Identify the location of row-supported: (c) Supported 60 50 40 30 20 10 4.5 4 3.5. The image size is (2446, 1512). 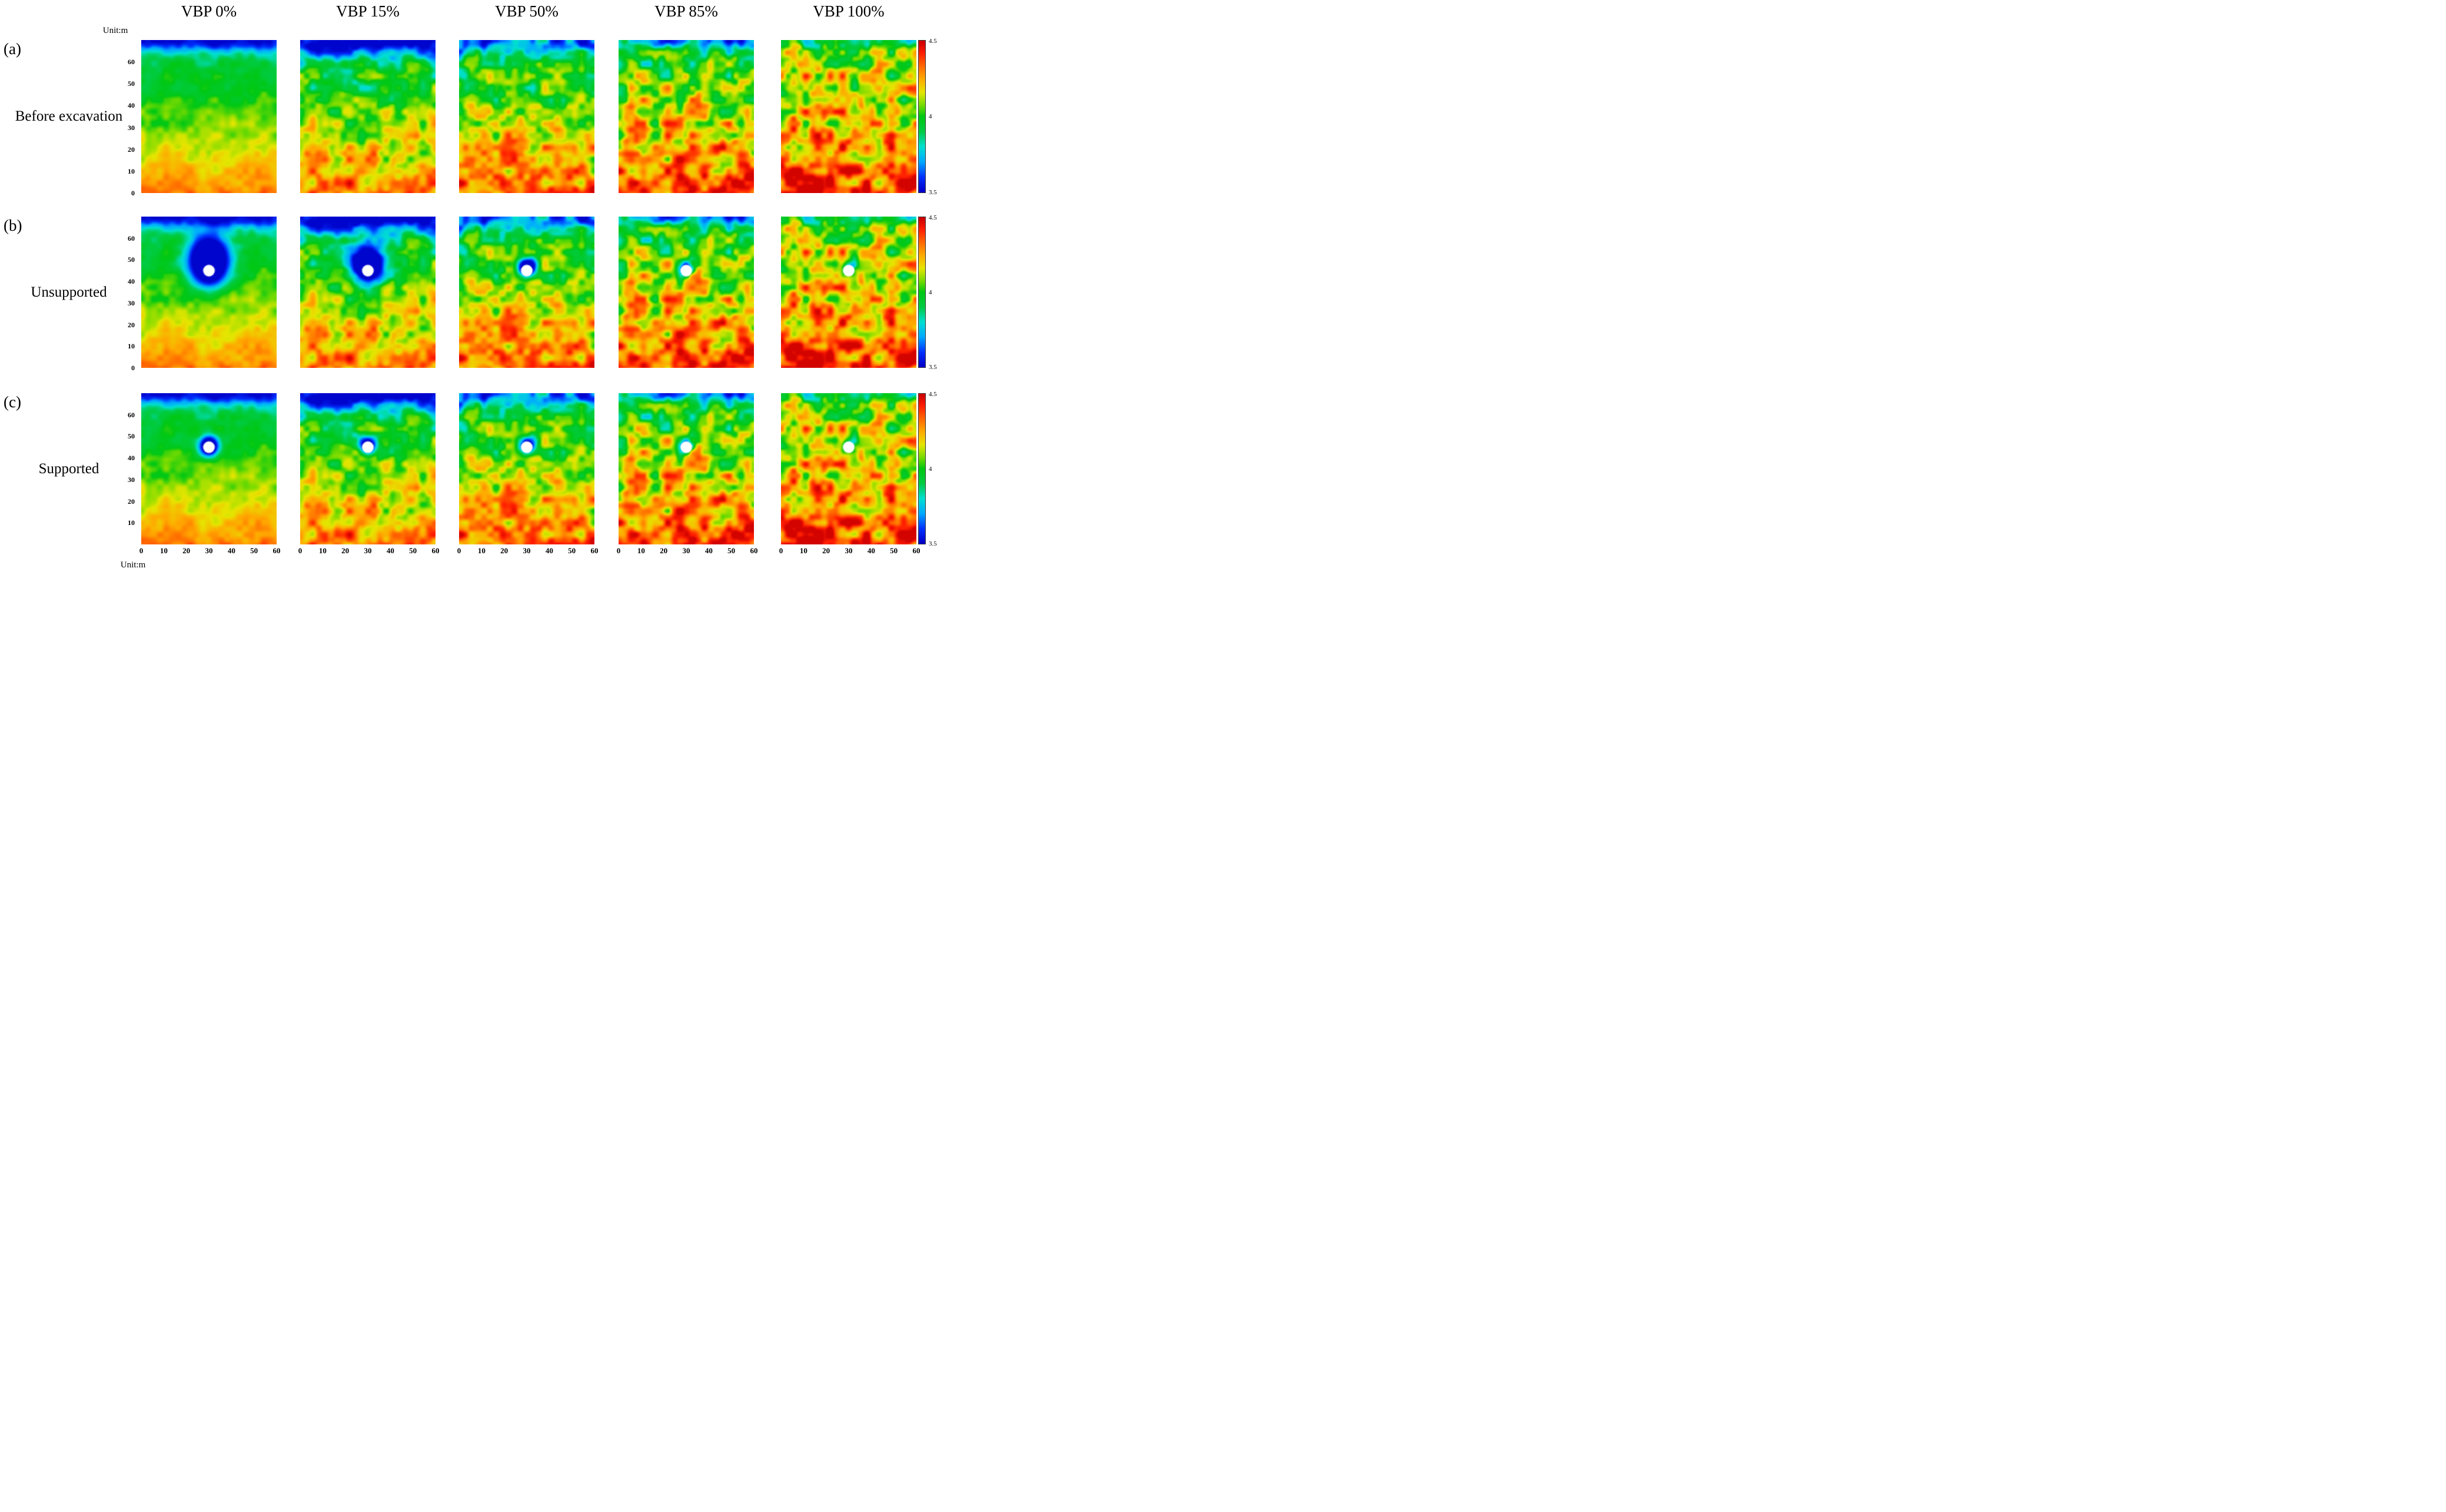
(471, 469).